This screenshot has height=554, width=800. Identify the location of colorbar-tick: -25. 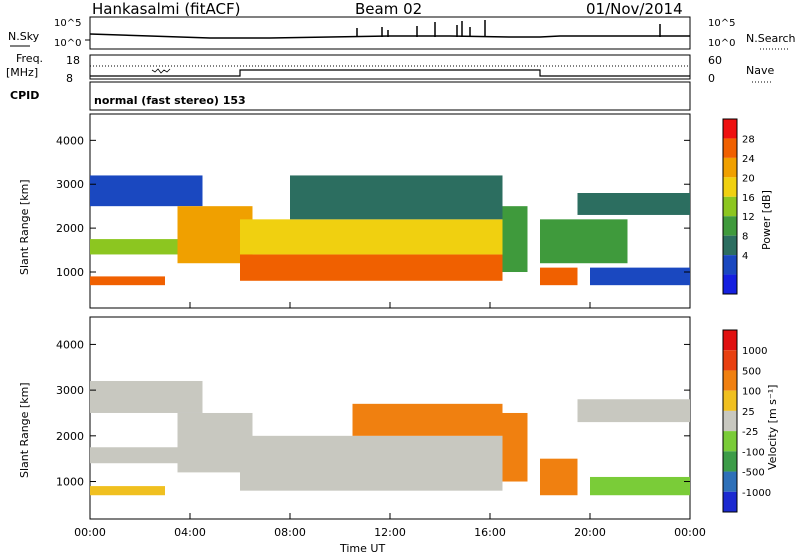
(750, 432).